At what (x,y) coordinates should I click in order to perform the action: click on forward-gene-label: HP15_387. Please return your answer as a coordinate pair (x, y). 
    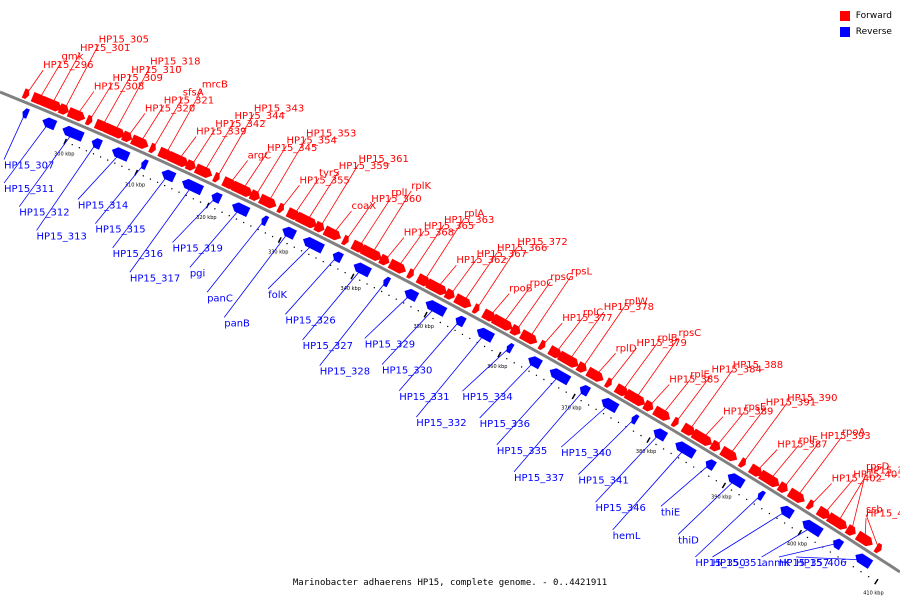
    Looking at the image, I should click on (802, 445).